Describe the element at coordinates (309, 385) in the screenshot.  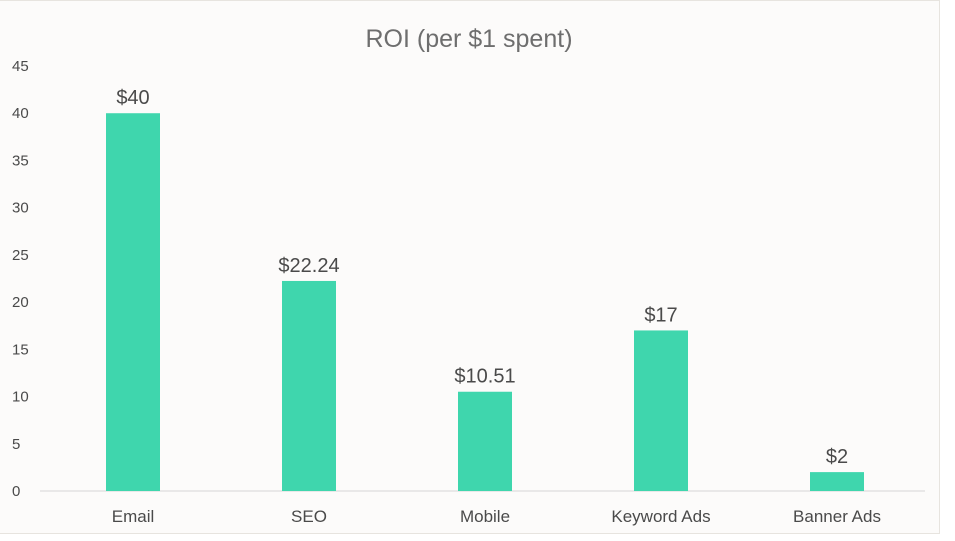
I see `bar-seo` at that location.